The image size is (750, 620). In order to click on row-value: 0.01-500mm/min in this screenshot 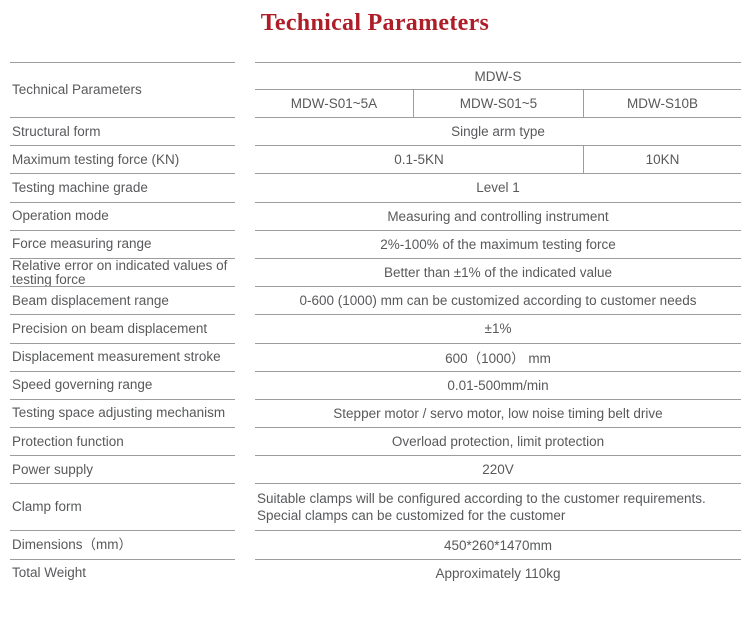, I will do `click(498, 384)`.